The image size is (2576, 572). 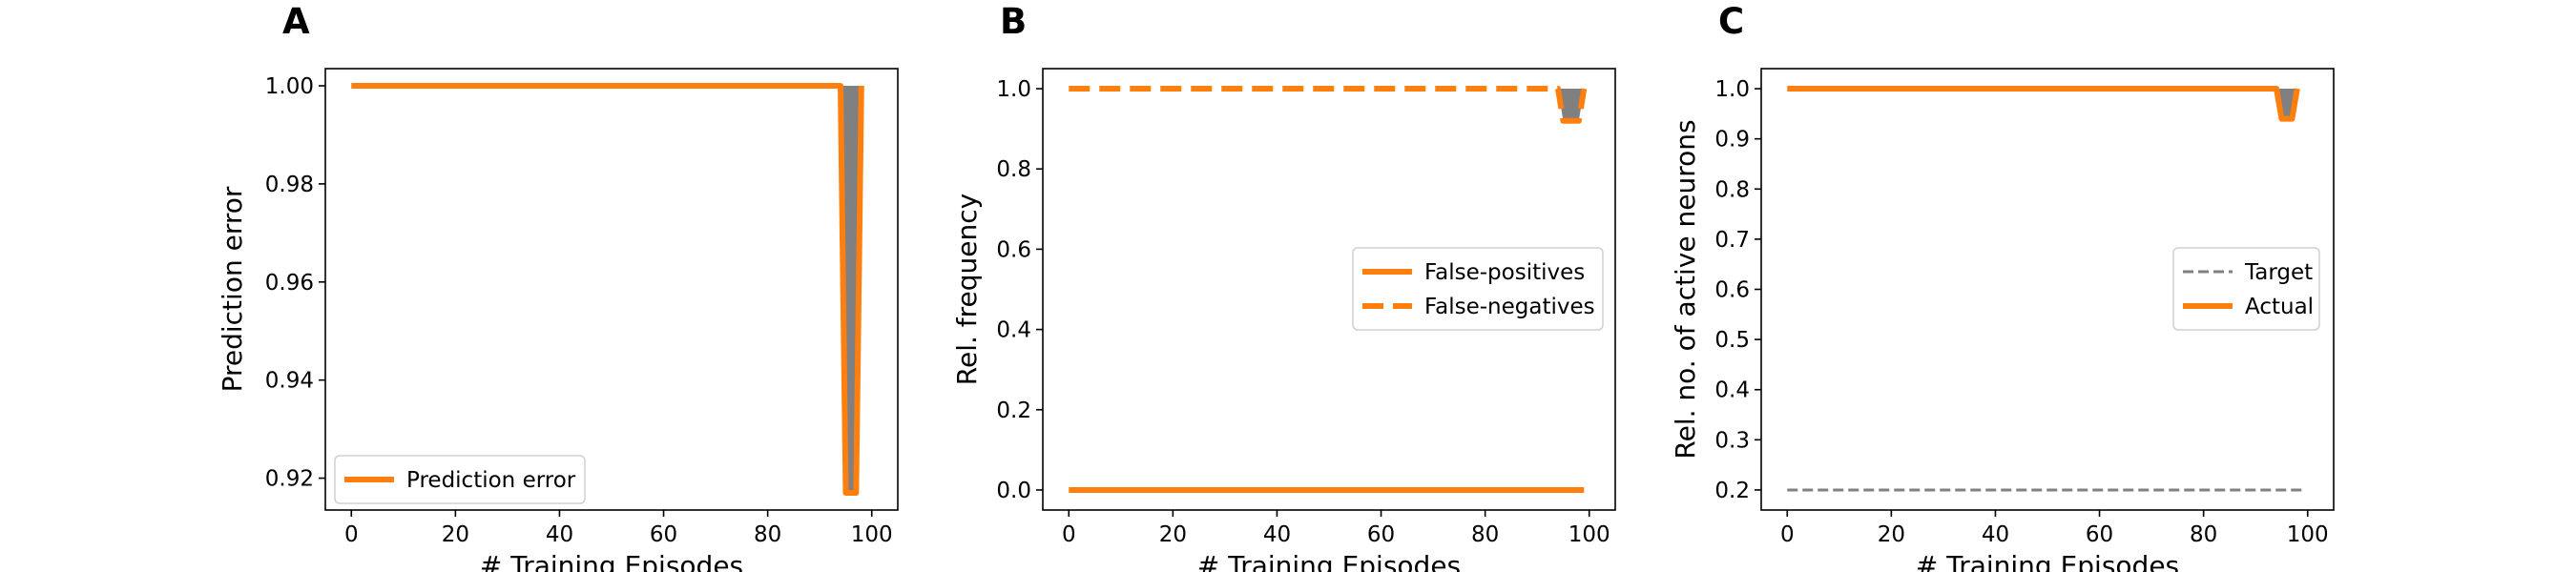 What do you see at coordinates (1509, 307) in the screenshot?
I see `legend-label: False-negatives` at bounding box center [1509, 307].